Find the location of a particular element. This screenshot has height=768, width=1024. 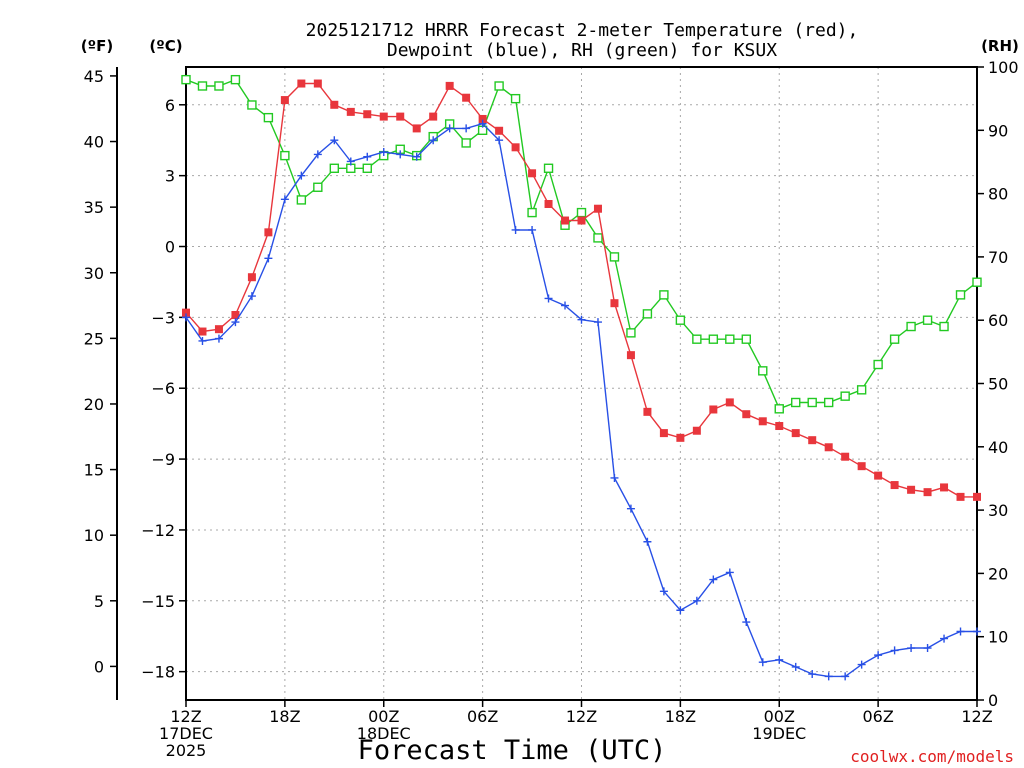

fahrenheit-tick-label: 25 is located at coordinates (94, 338).